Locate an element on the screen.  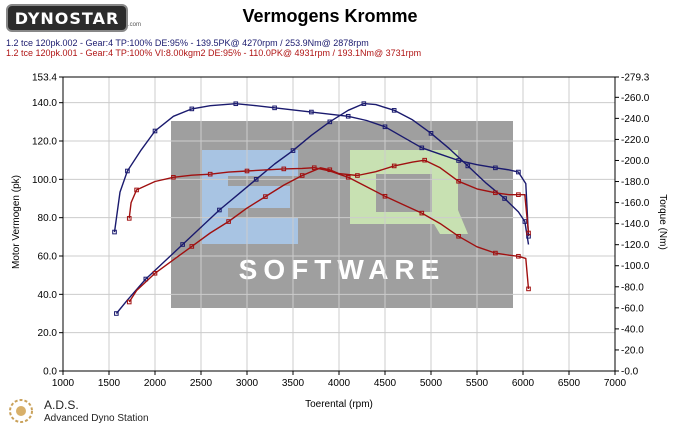
y-right-tick-label: -0.0 is located at coordinates (630, 372).